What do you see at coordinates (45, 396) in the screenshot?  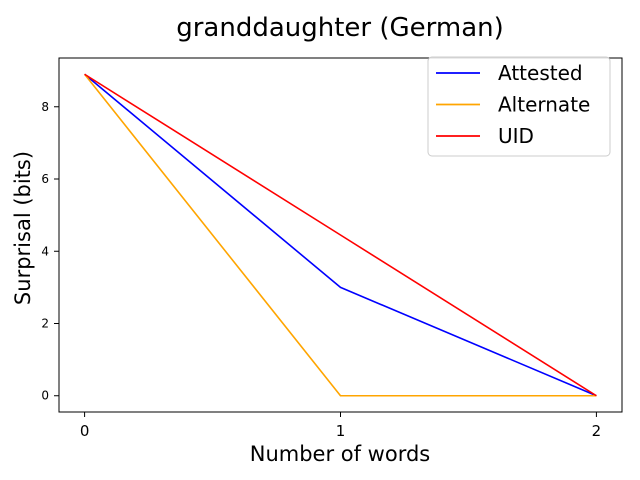 I see `y-tick-label: 0` at bounding box center [45, 396].